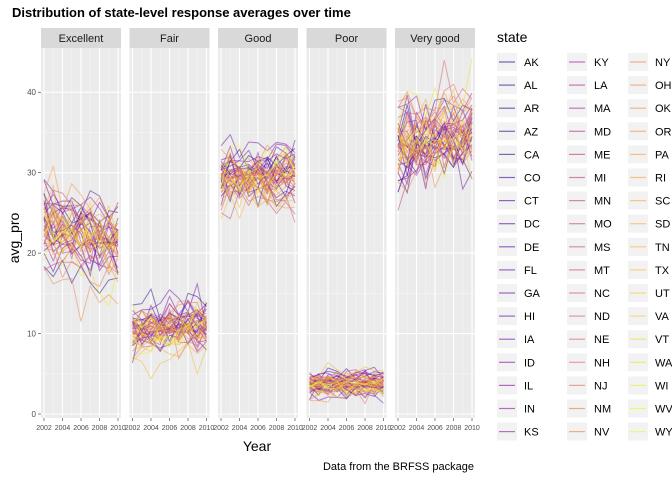 The width and height of the screenshot is (672, 480). I want to click on legend-label: TN, so click(662, 248).